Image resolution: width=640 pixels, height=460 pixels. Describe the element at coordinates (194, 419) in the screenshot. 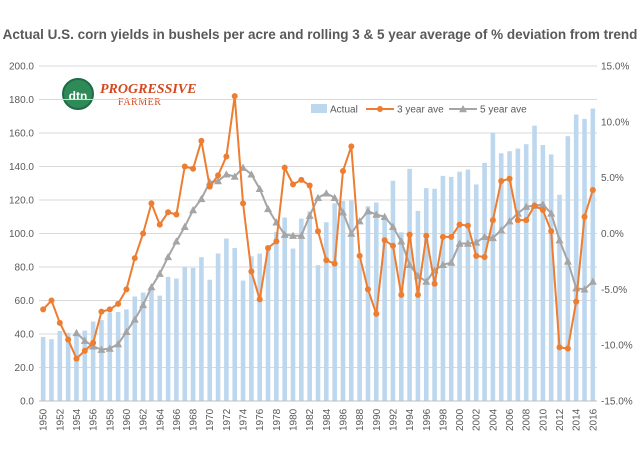

I see `x-tick-label: 1968` at that location.